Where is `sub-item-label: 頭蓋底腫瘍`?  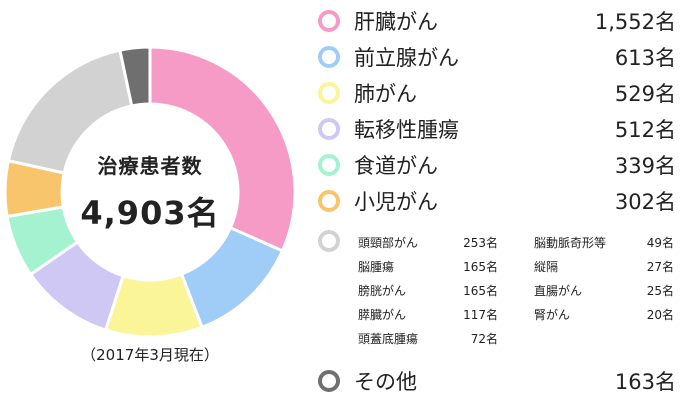 sub-item-label: 頭蓋底腫瘍 is located at coordinates (388, 338).